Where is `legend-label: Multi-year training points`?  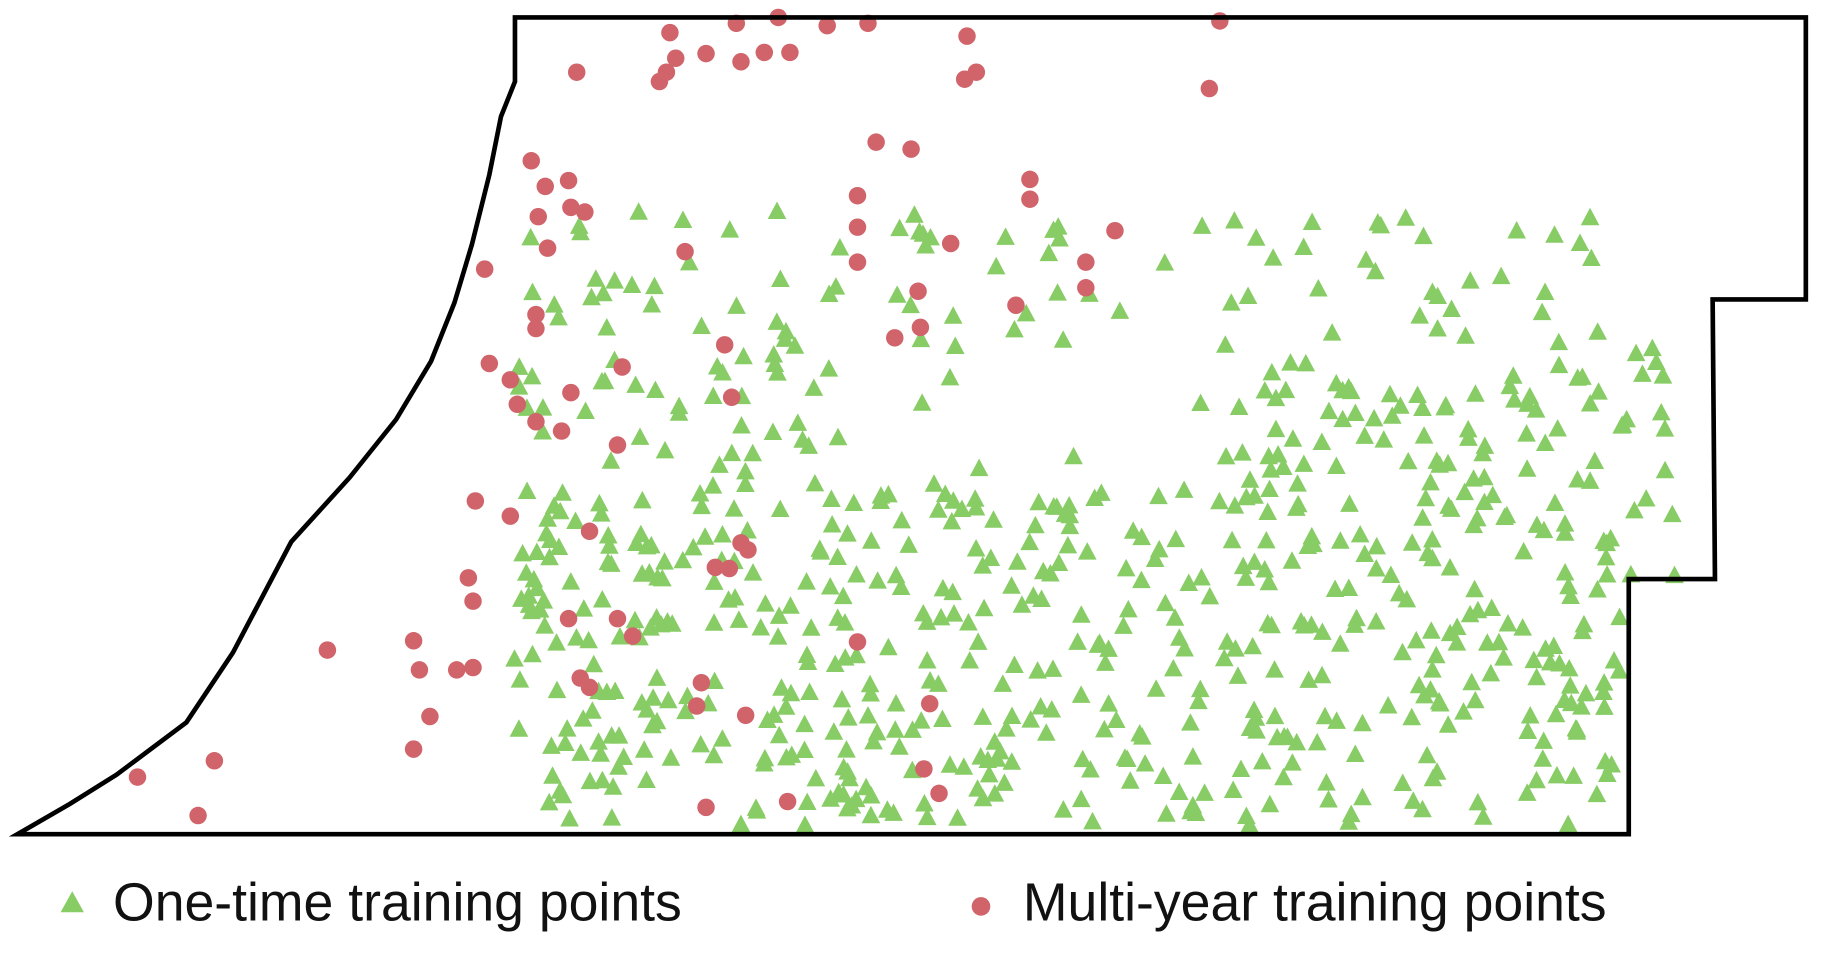 legend-label: Multi-year training points is located at coordinates (1315, 903).